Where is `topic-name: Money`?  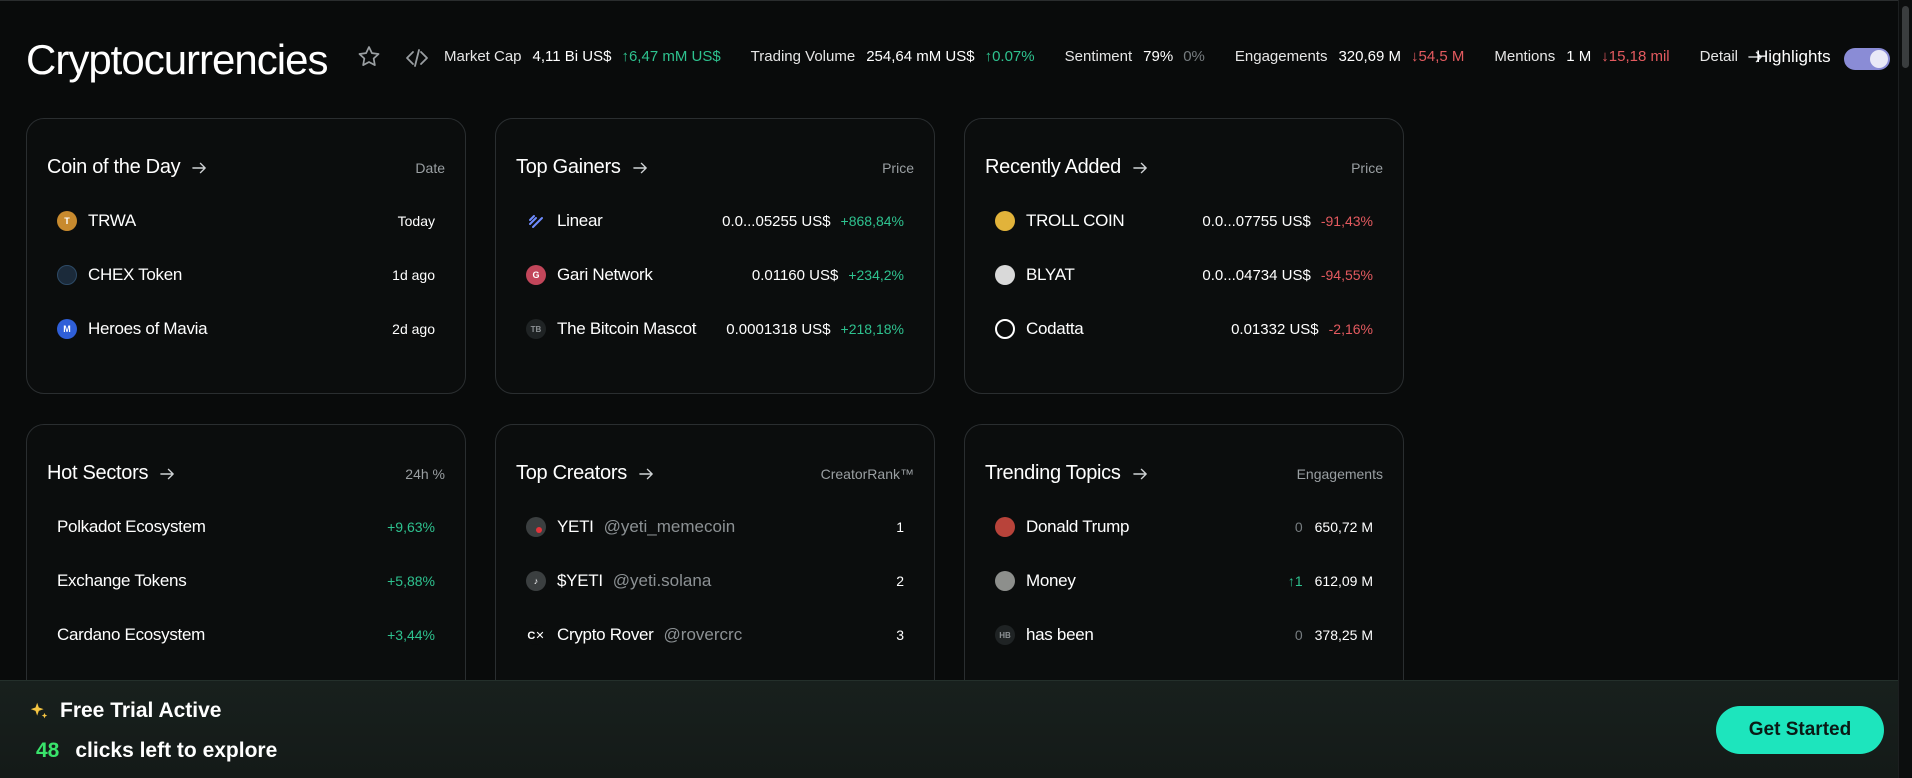
topic-name: Money is located at coordinates (1051, 580).